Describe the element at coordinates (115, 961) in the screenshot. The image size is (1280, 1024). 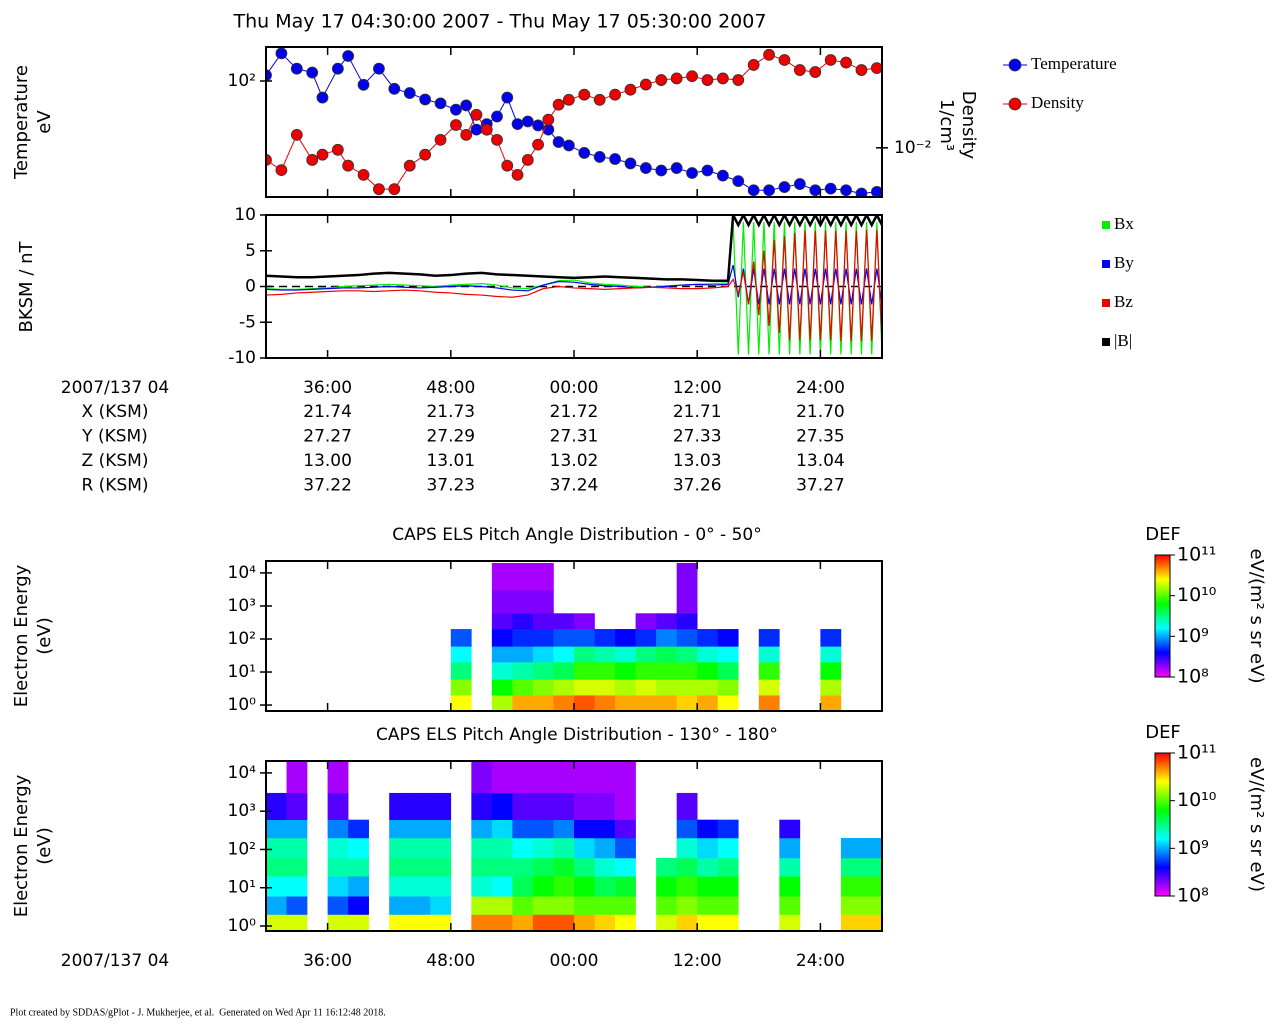
I see `x-origin-label: 2007/137 04` at that location.